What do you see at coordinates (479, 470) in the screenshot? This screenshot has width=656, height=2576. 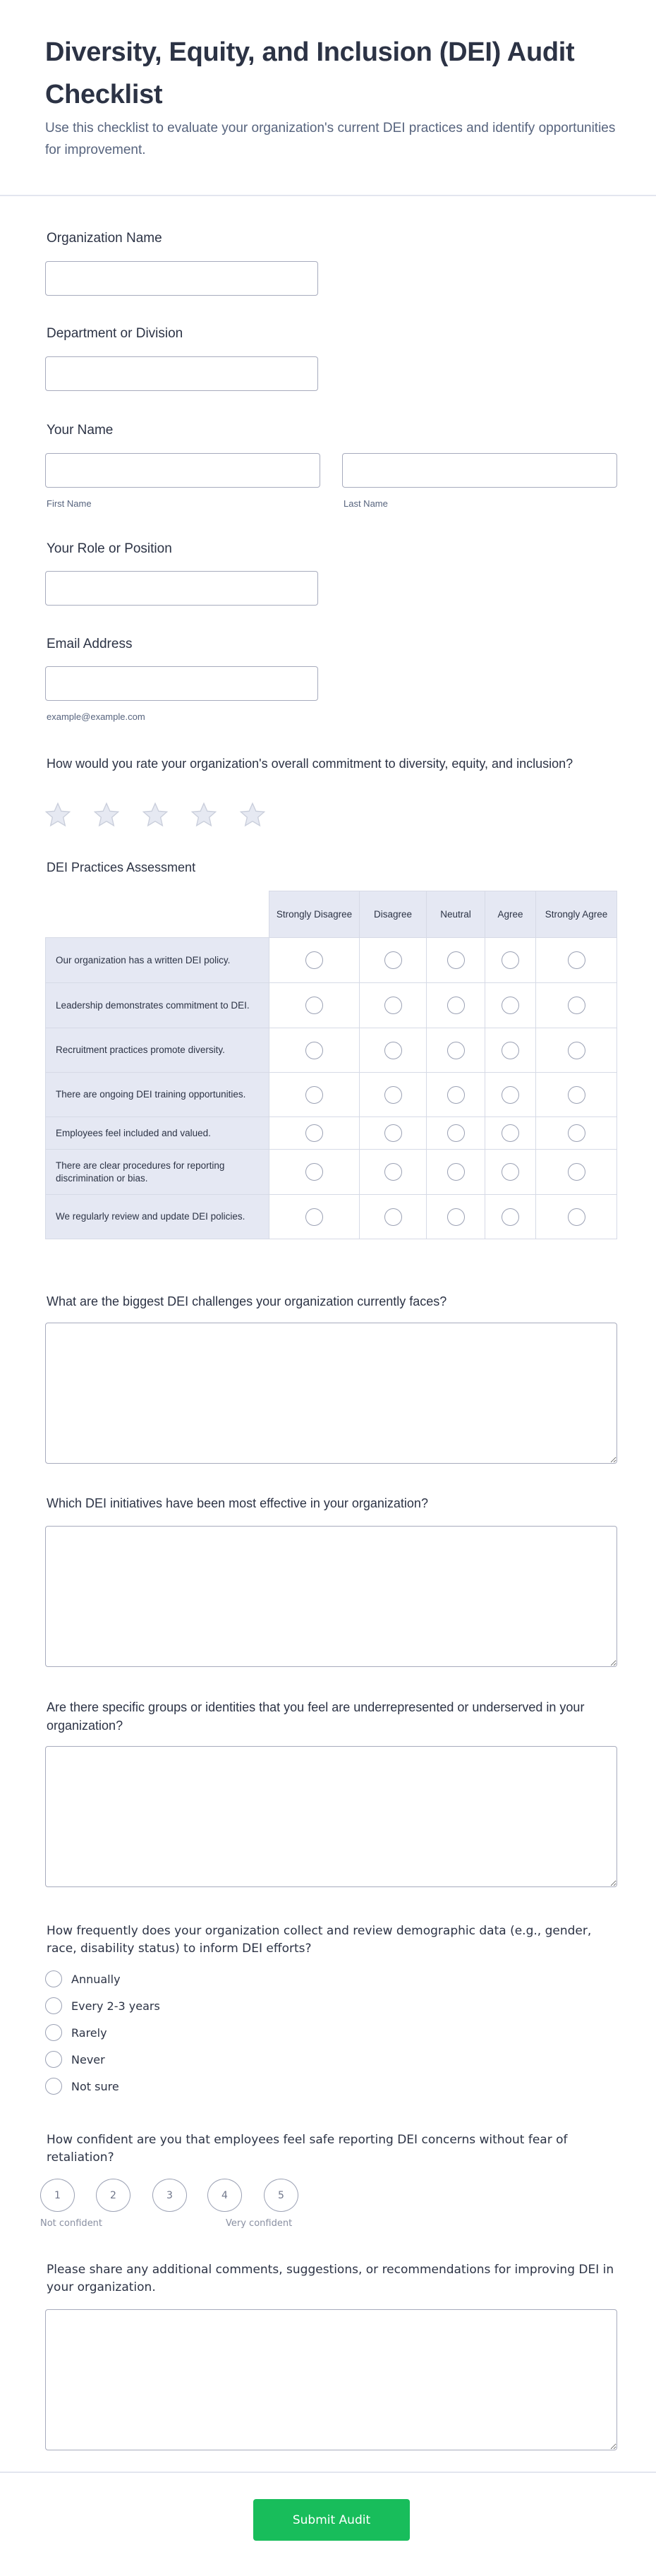 I see `last-name-input` at bounding box center [479, 470].